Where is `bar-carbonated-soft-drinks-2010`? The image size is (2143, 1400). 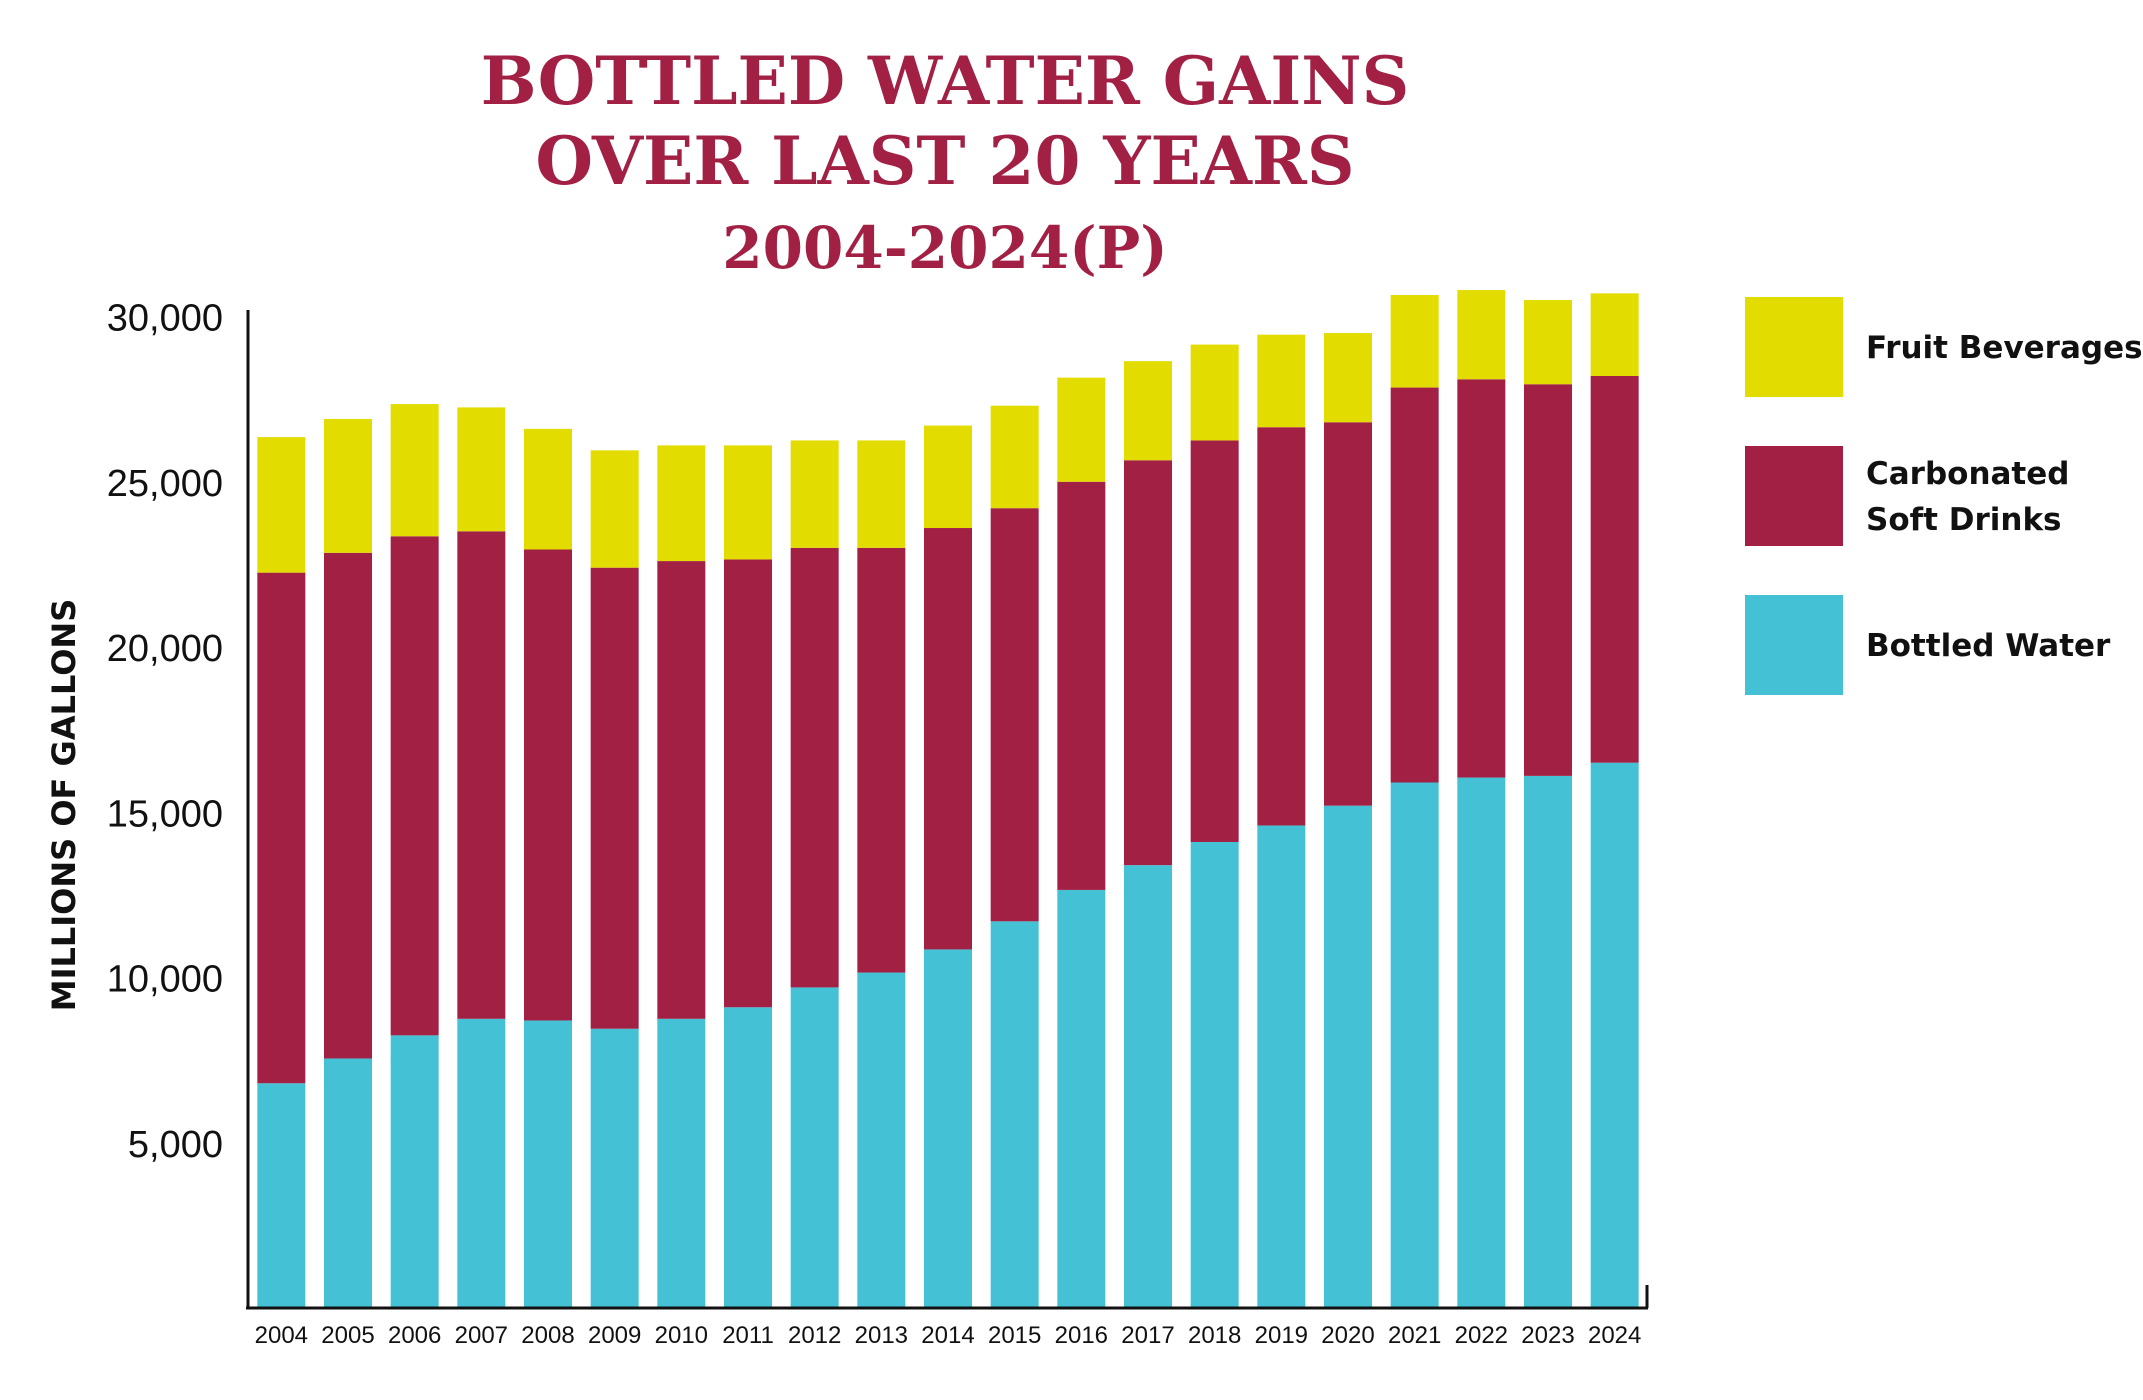 bar-carbonated-soft-drinks-2010 is located at coordinates (681, 790).